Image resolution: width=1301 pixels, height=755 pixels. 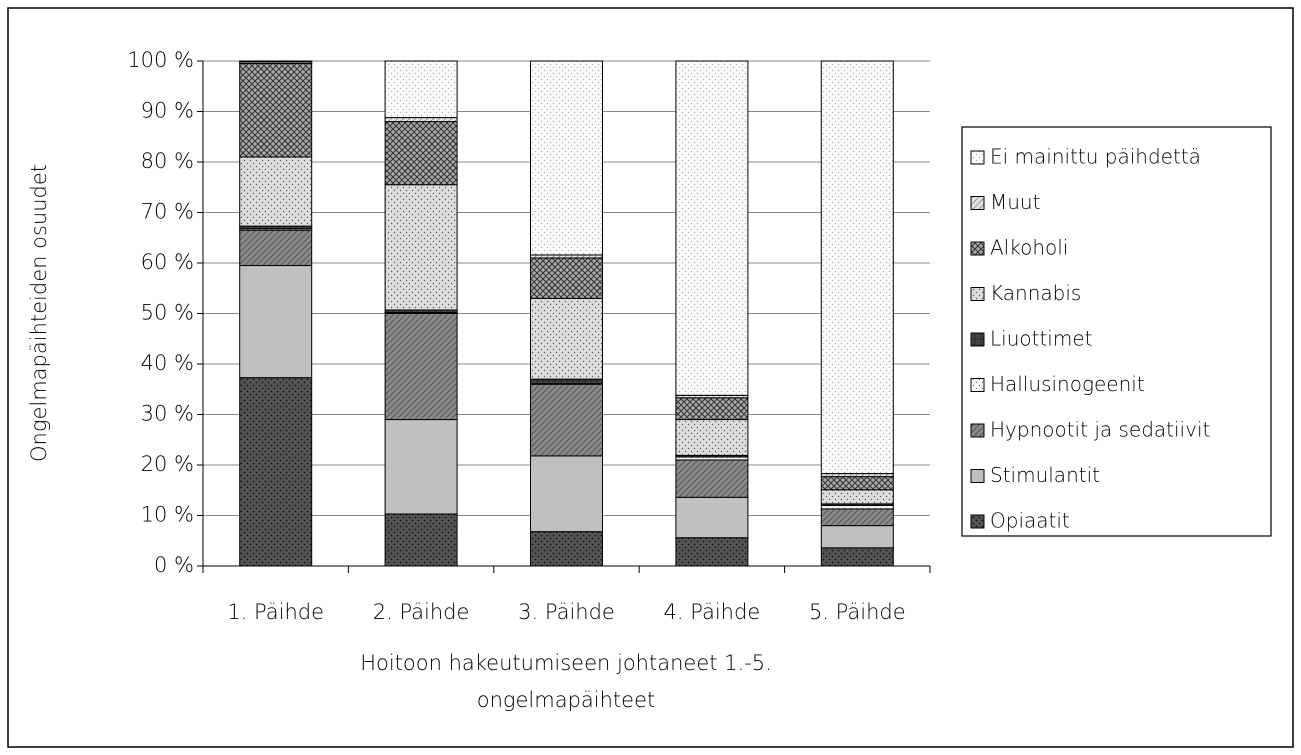 I want to click on legend-label: Ei mainittu päihdettä, so click(x=1095, y=157).